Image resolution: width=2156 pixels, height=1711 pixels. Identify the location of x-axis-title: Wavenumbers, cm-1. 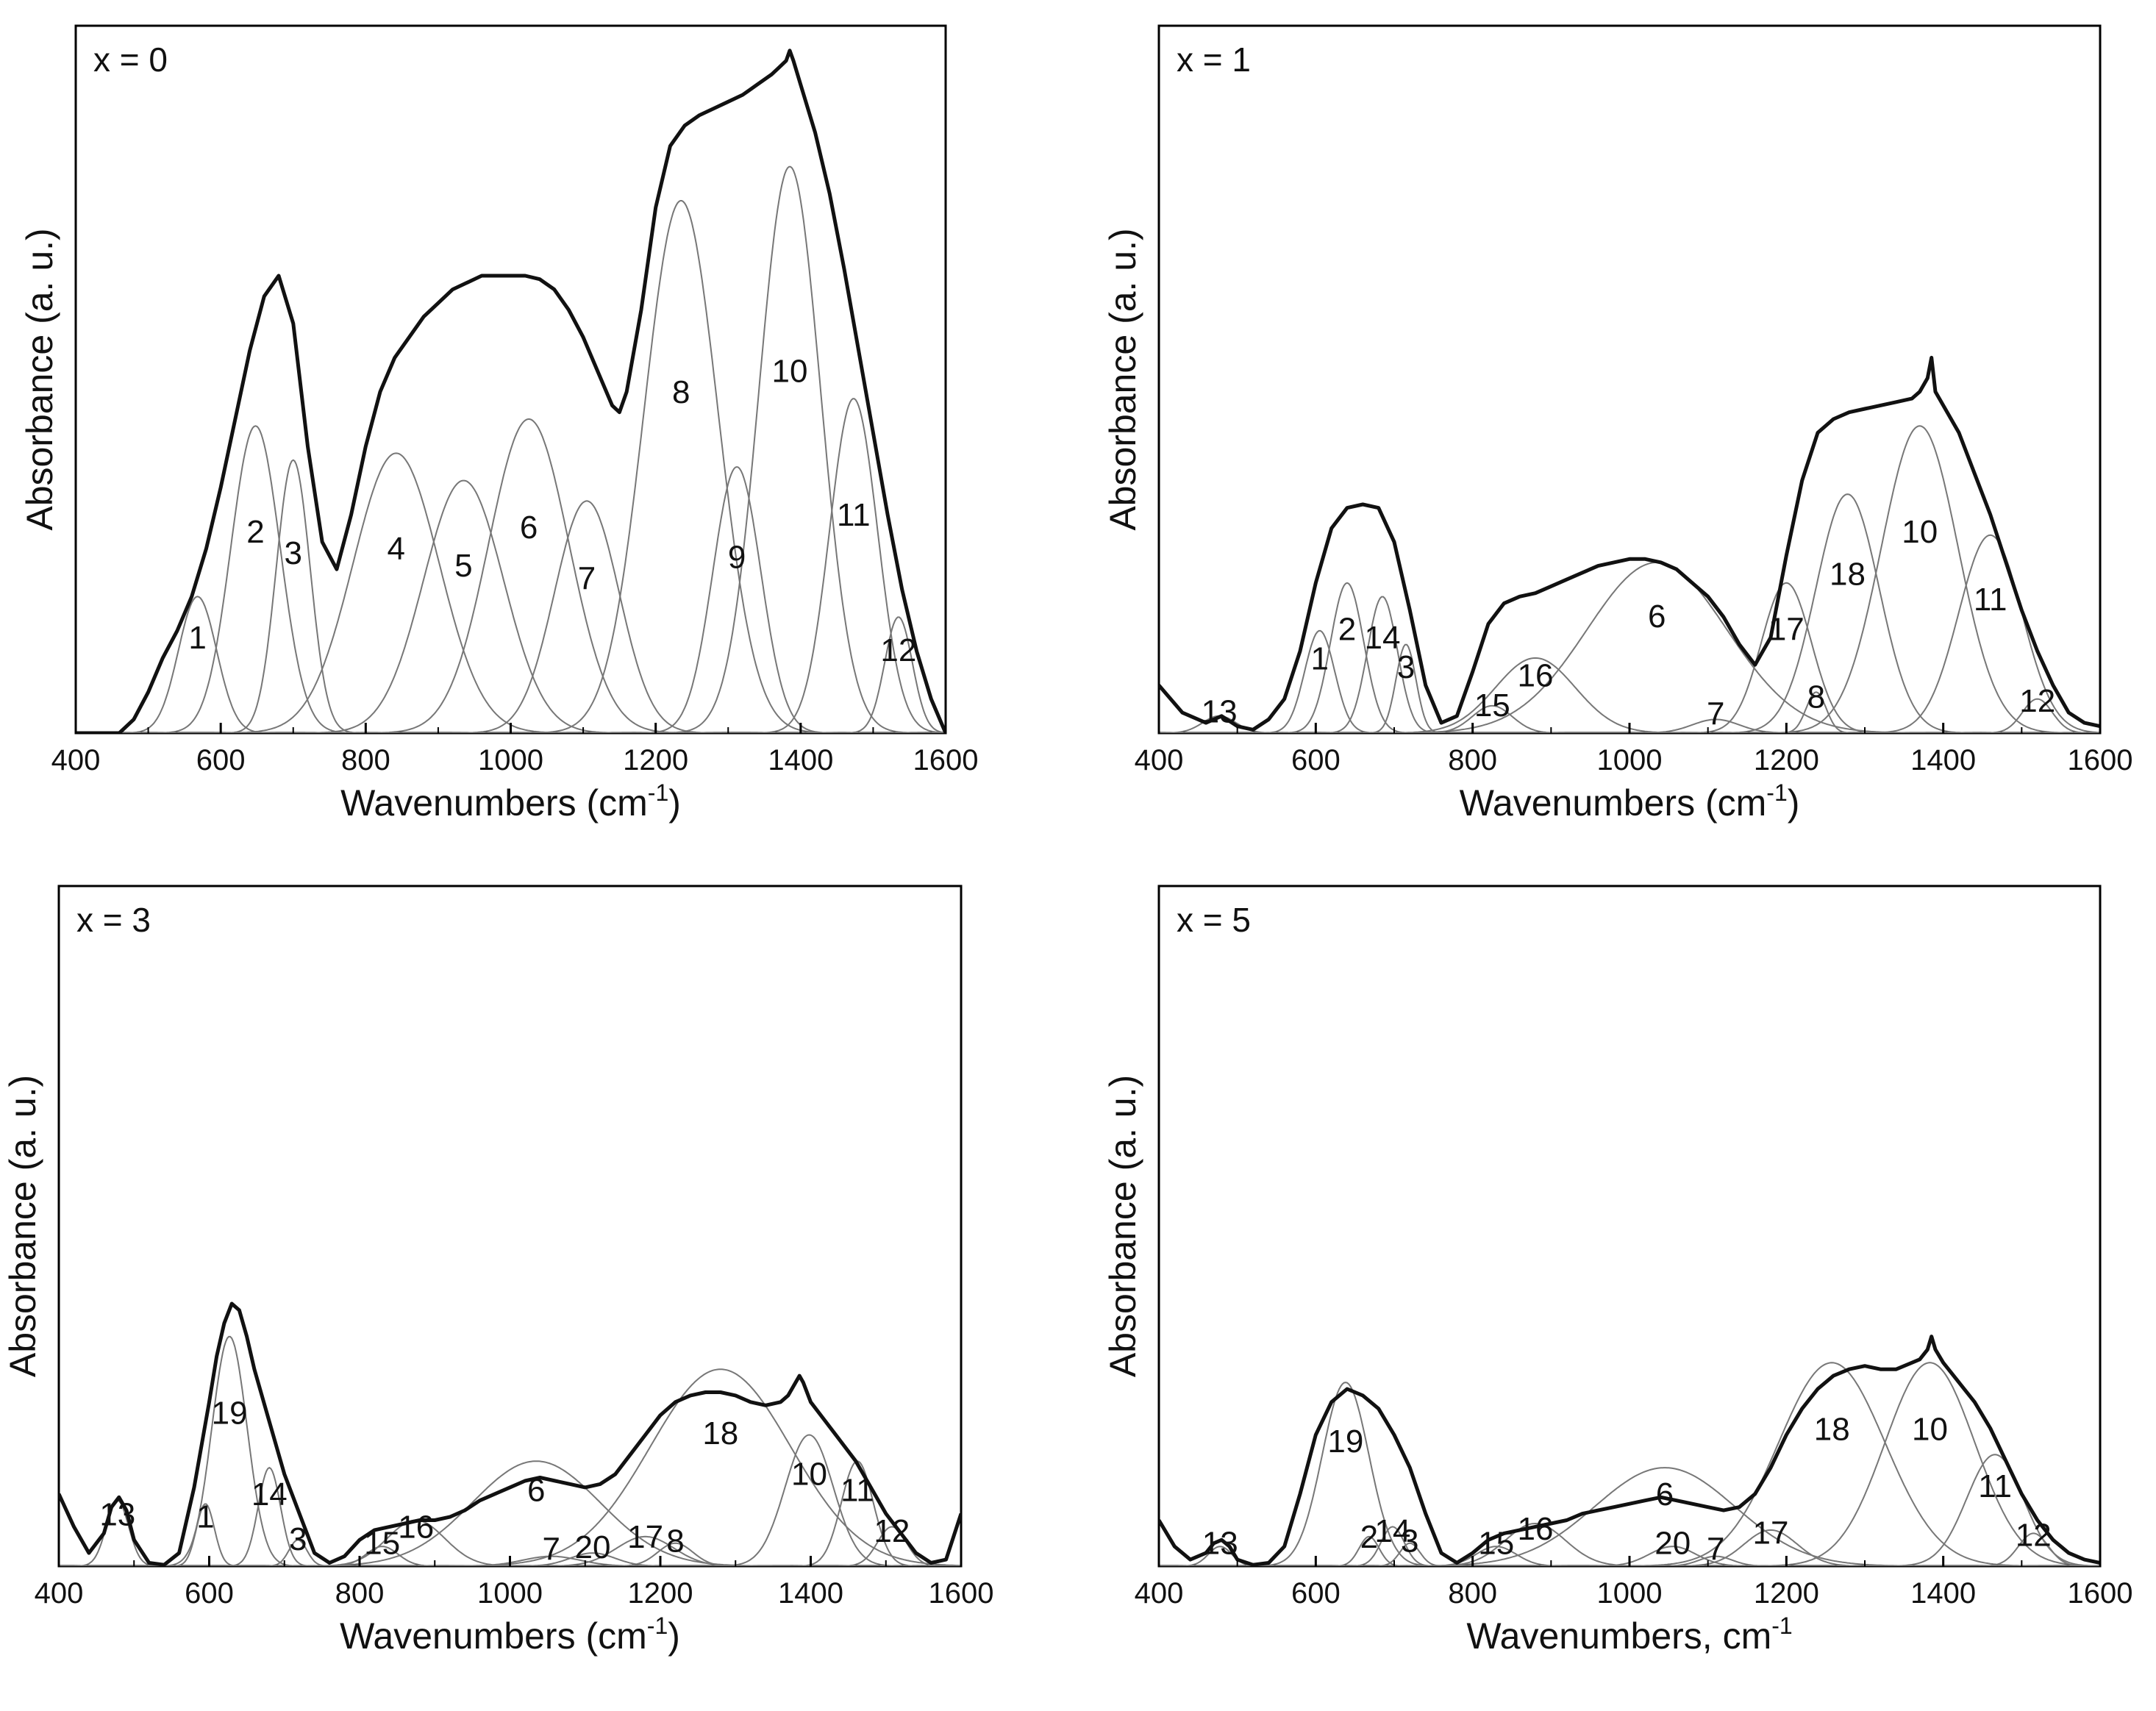
(1629, 1634).